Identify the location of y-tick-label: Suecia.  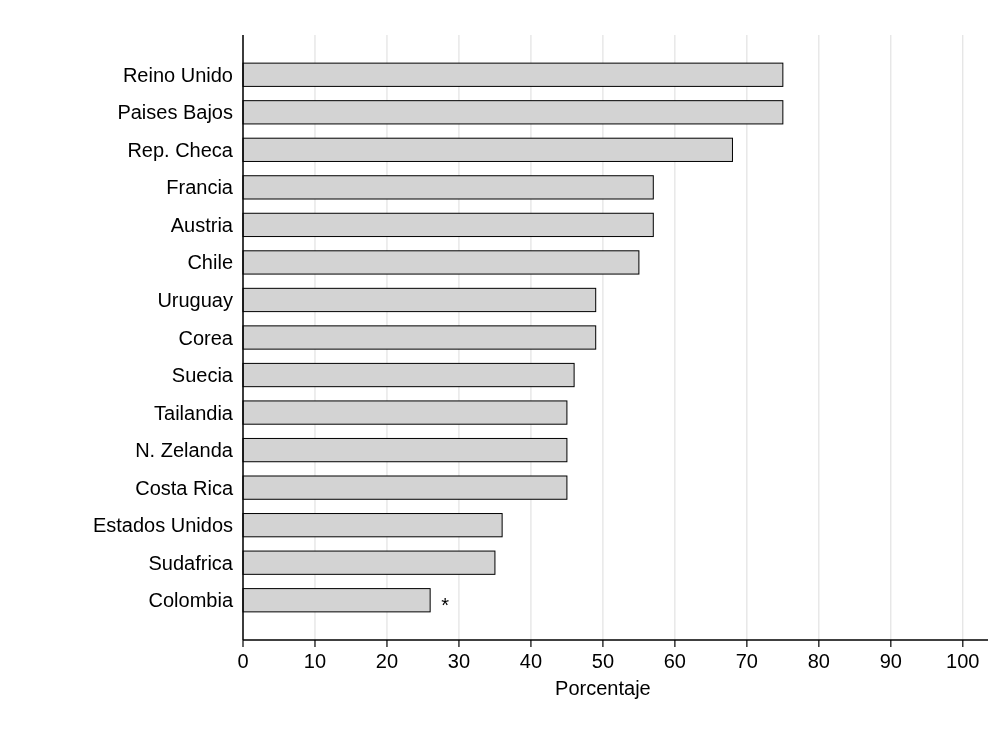
(202, 375).